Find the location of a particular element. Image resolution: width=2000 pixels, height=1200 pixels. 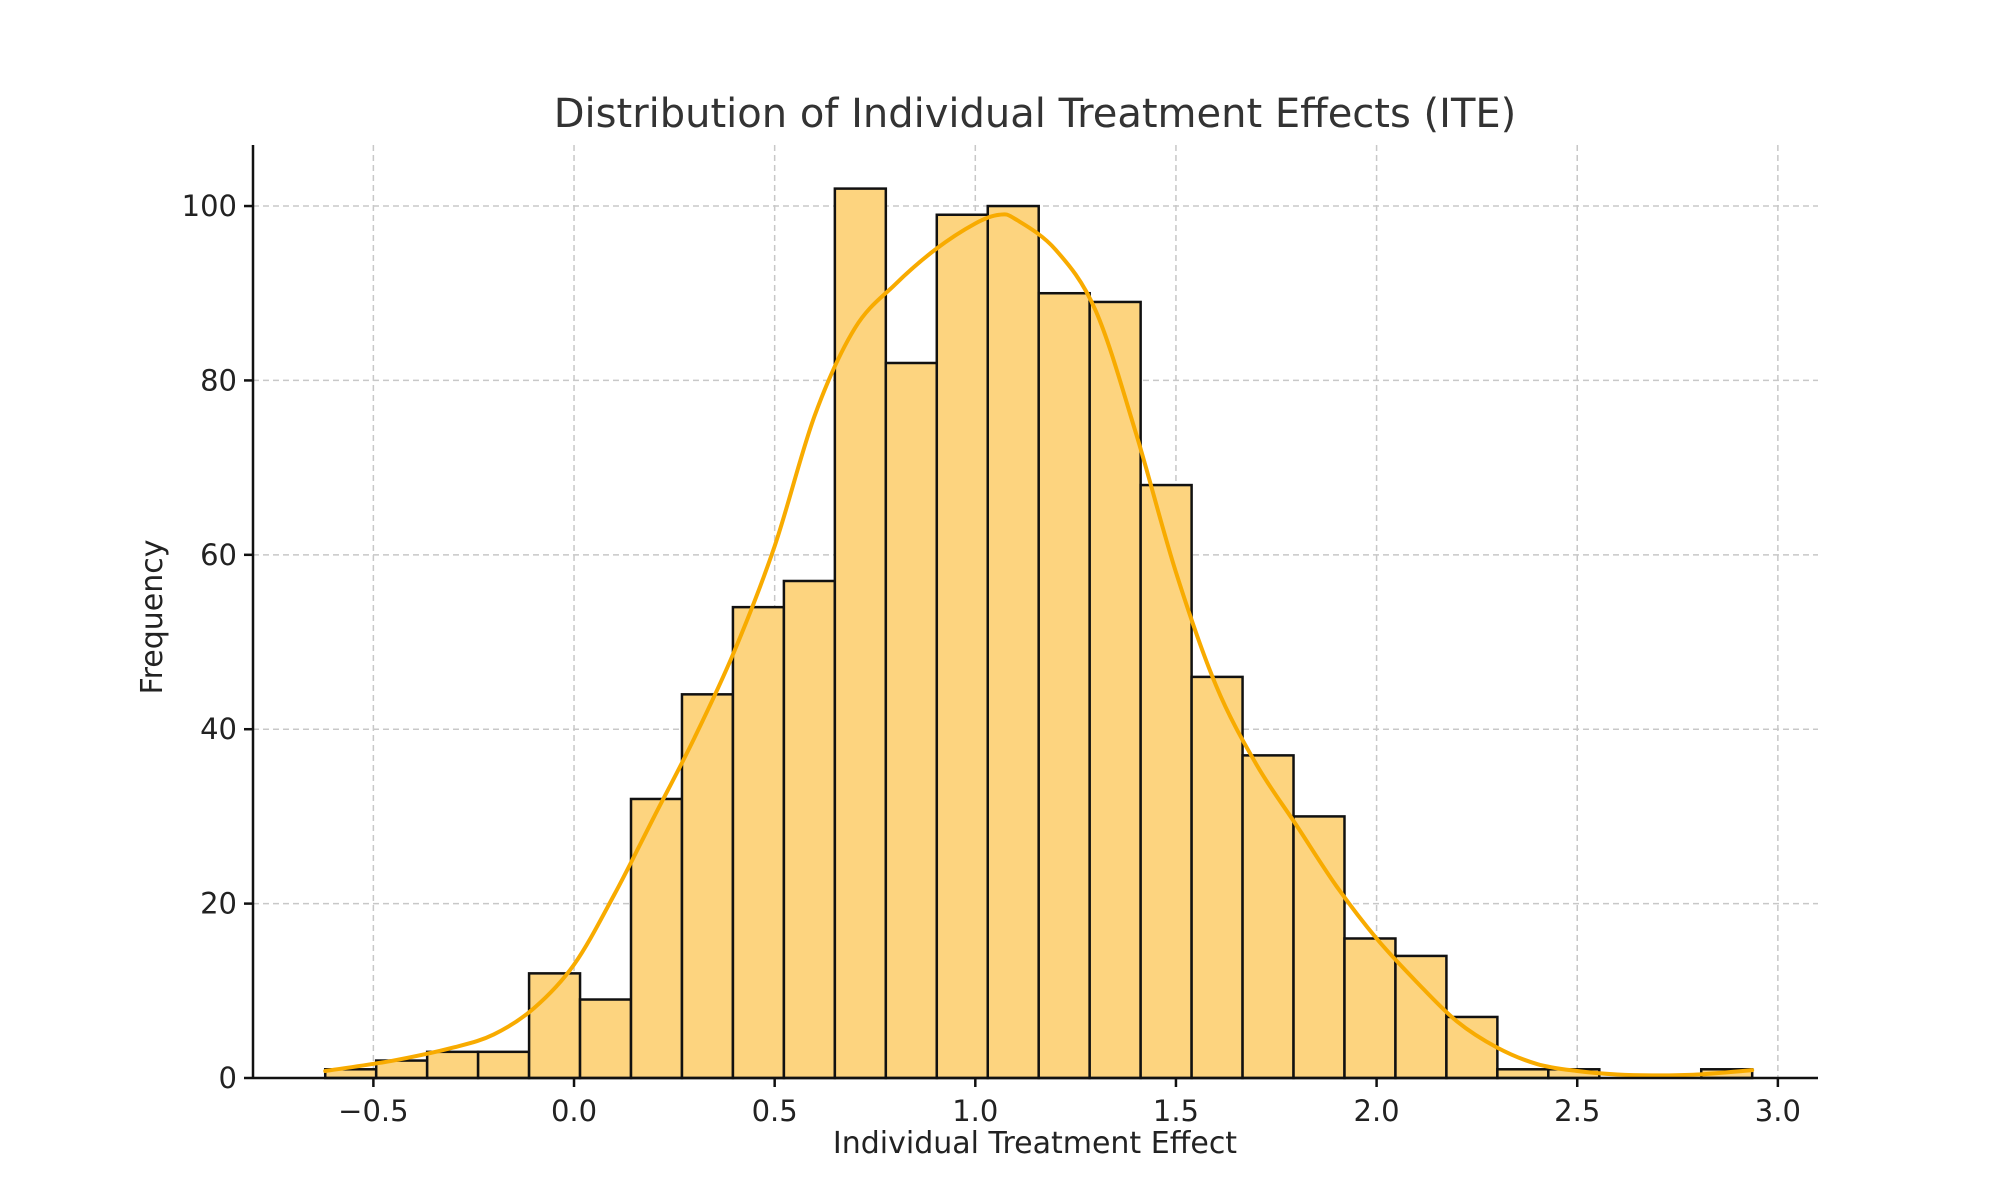

y-tick-label: 20 is located at coordinates (218, 904).